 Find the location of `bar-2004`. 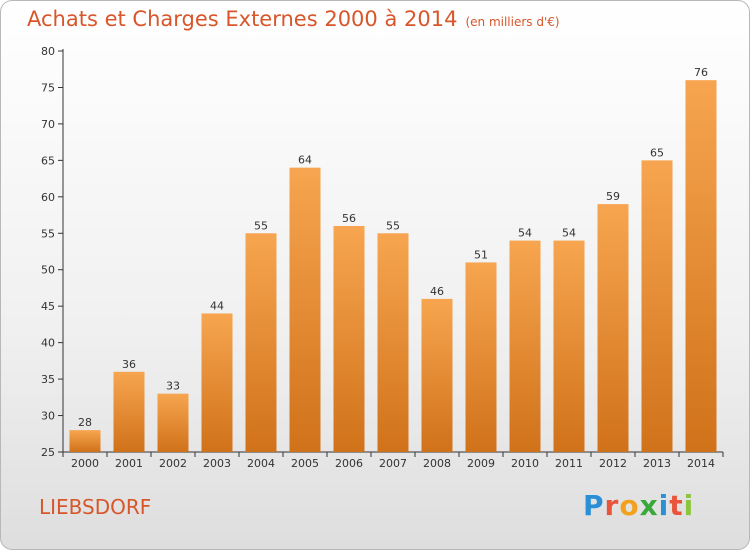

bar-2004 is located at coordinates (261, 342).